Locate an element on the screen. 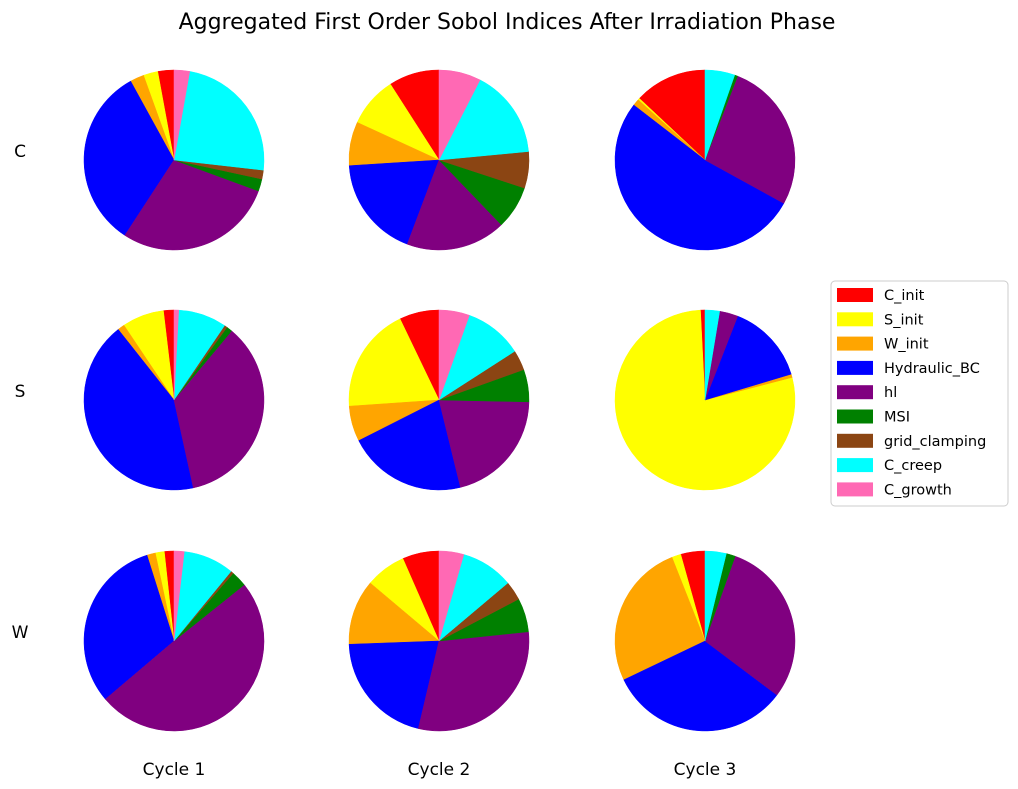  slice-s-cycle-1-c-growth is located at coordinates (176, 355).